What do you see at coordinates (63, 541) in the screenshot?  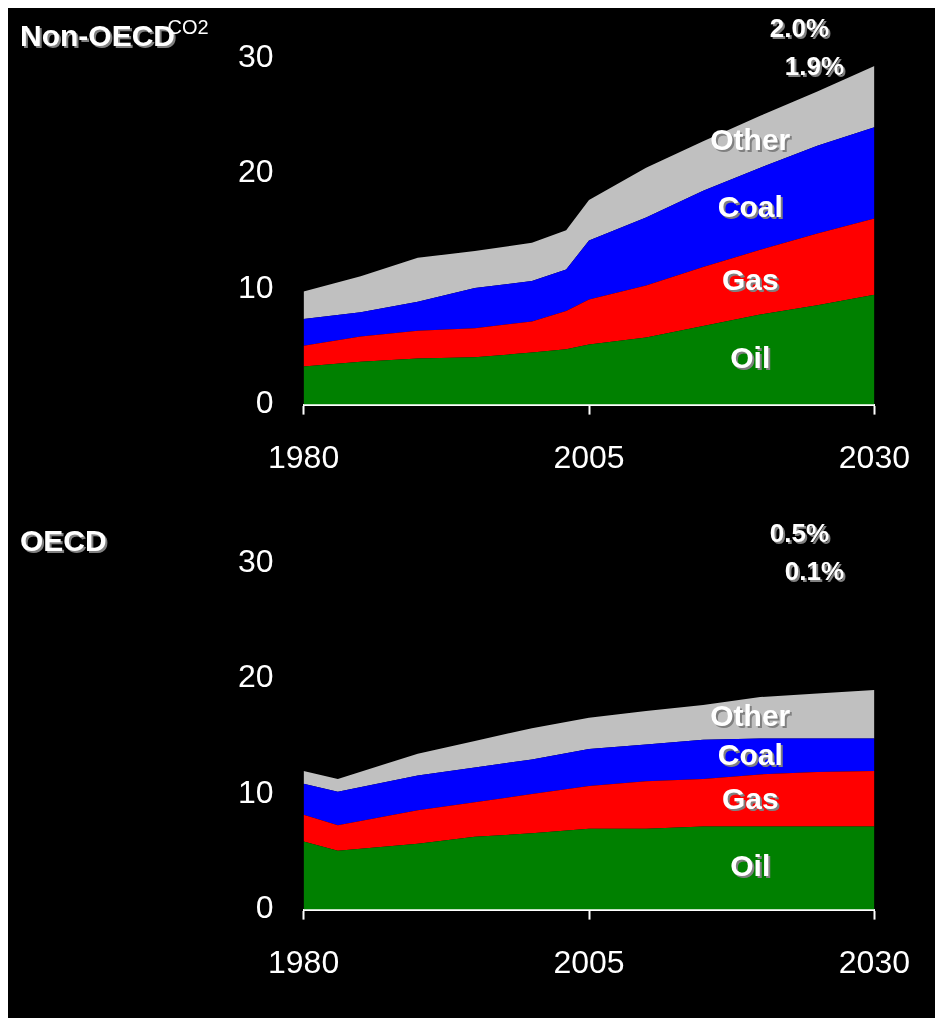 I see `text: OECD` at bounding box center [63, 541].